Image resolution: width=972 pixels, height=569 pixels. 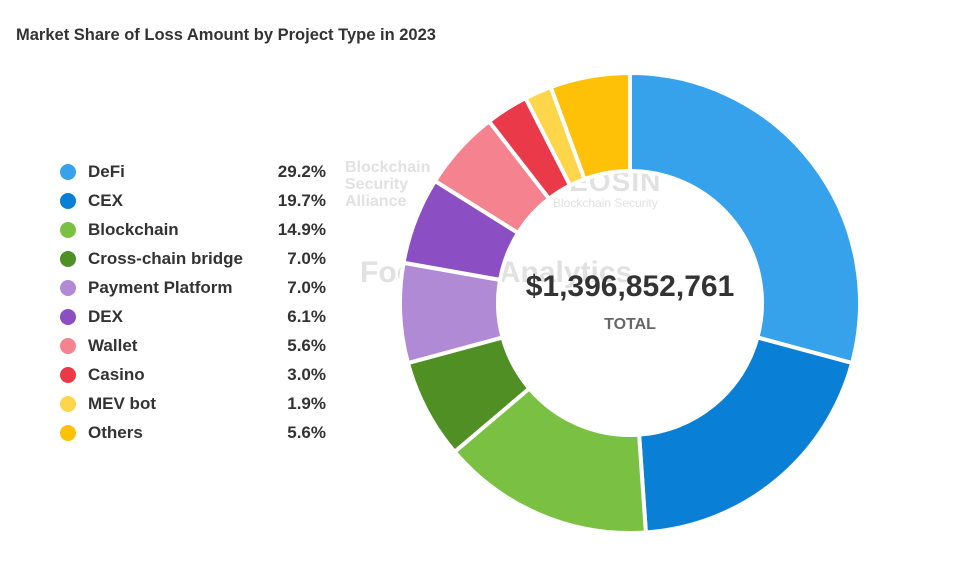 I want to click on legend-item: Payment Platform 7.0%, so click(x=195, y=289).